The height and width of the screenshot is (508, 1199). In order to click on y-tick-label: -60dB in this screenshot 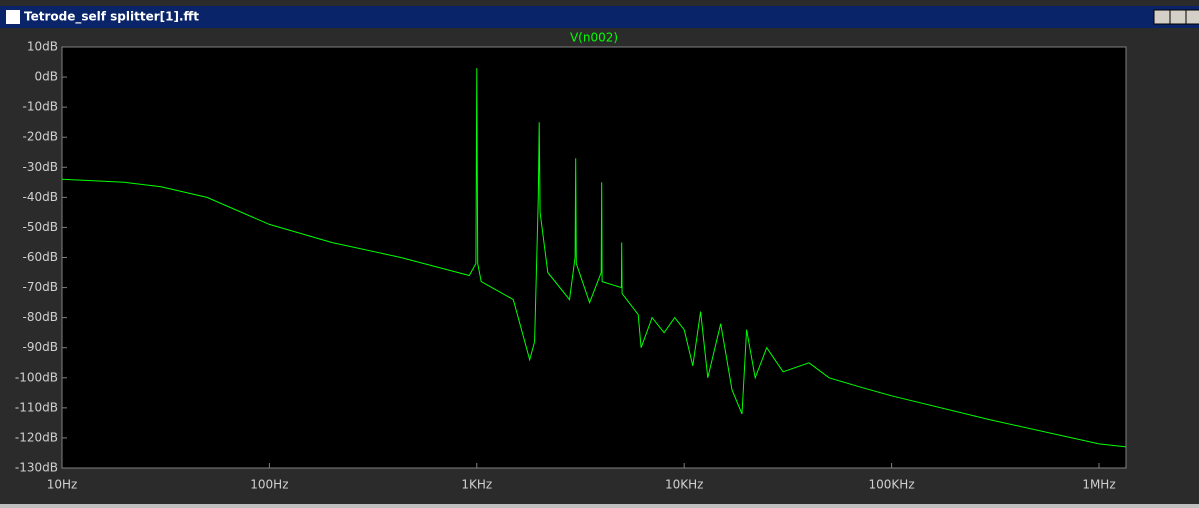, I will do `click(40, 257)`.